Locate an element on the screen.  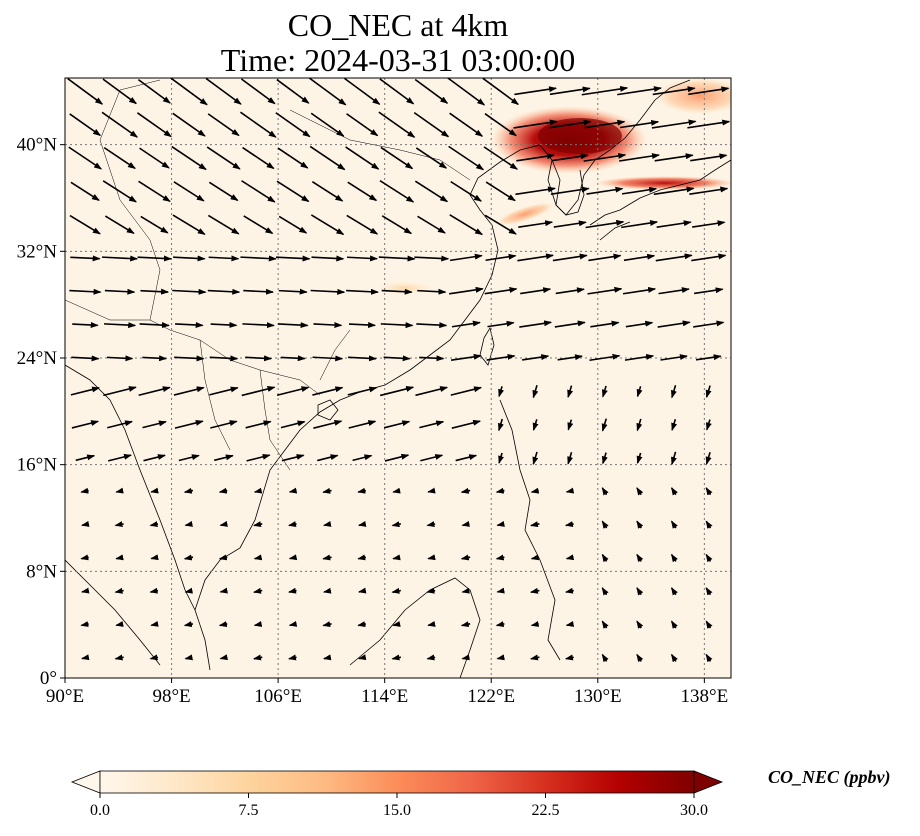
colorbar-tick-label: 15.0 is located at coordinates (397, 810).